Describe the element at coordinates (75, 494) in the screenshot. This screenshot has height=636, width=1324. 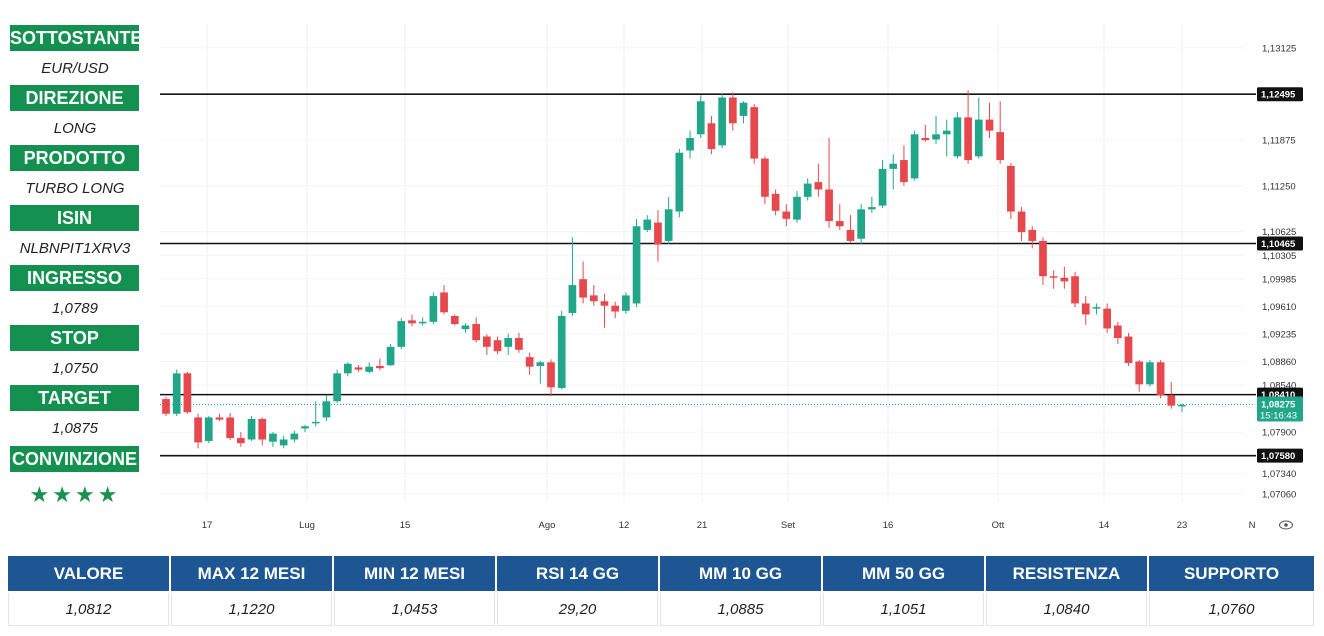
I see `convinzione-stars: ★★★★` at that location.